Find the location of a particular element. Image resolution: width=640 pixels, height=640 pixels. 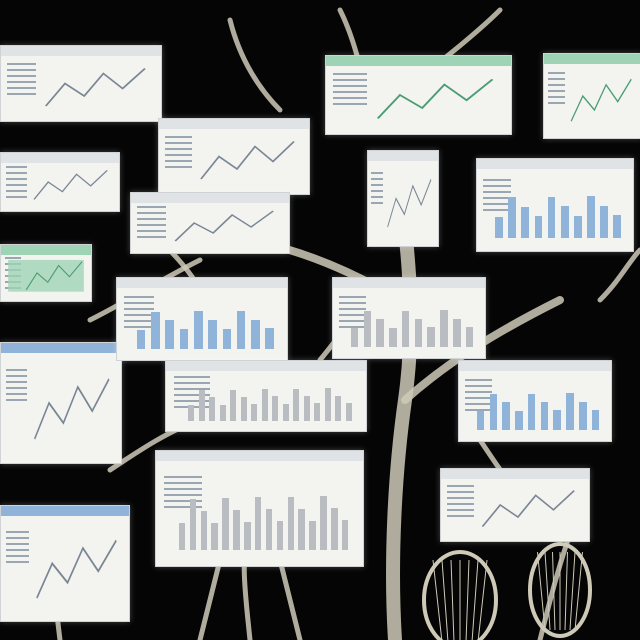

branch-stroke is located at coordinates (402, 411).